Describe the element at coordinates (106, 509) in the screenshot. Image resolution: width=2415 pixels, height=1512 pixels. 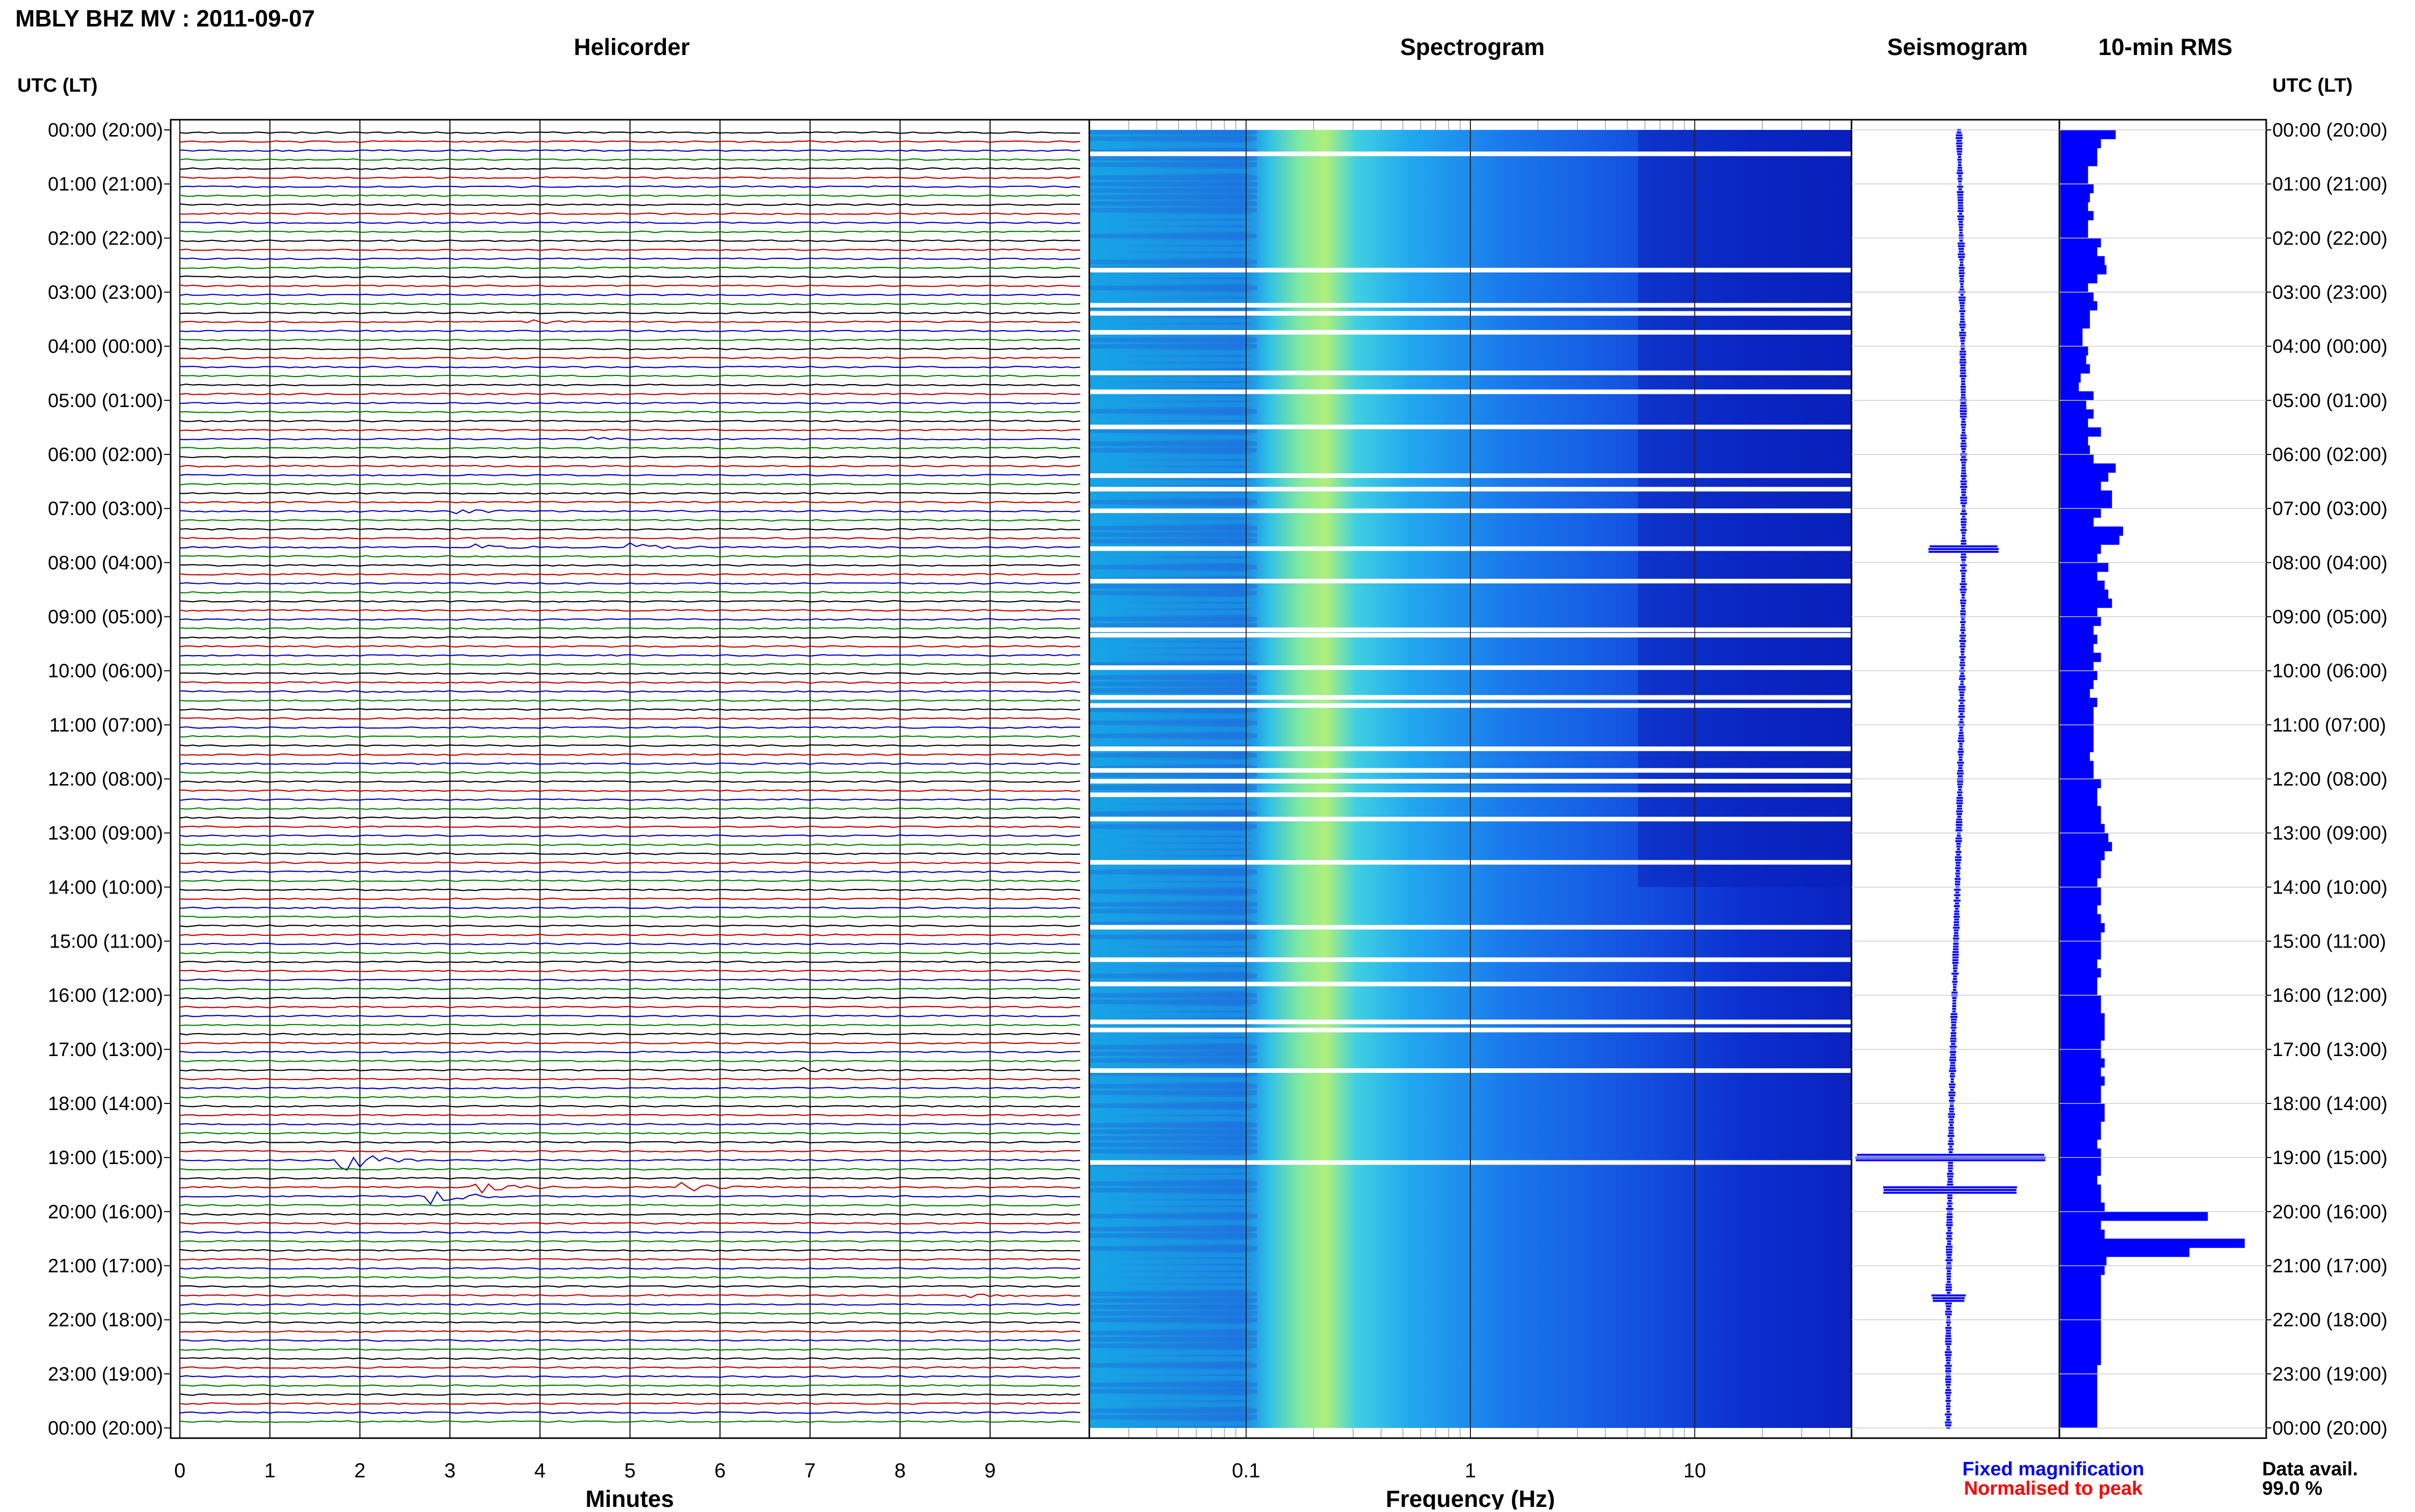
I see `time-label-left: 07:00 (03:00)` at that location.